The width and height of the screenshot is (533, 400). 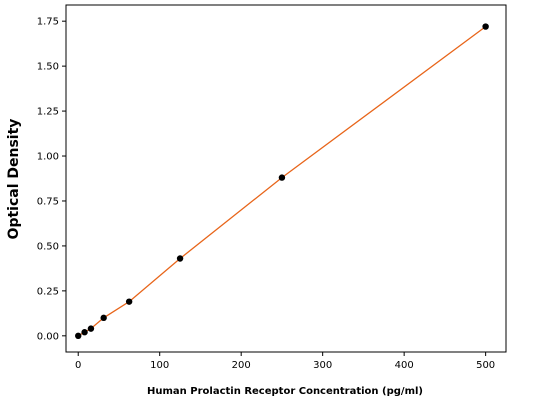 I want to click on y-tick-label: 0.75, so click(x=48, y=201).